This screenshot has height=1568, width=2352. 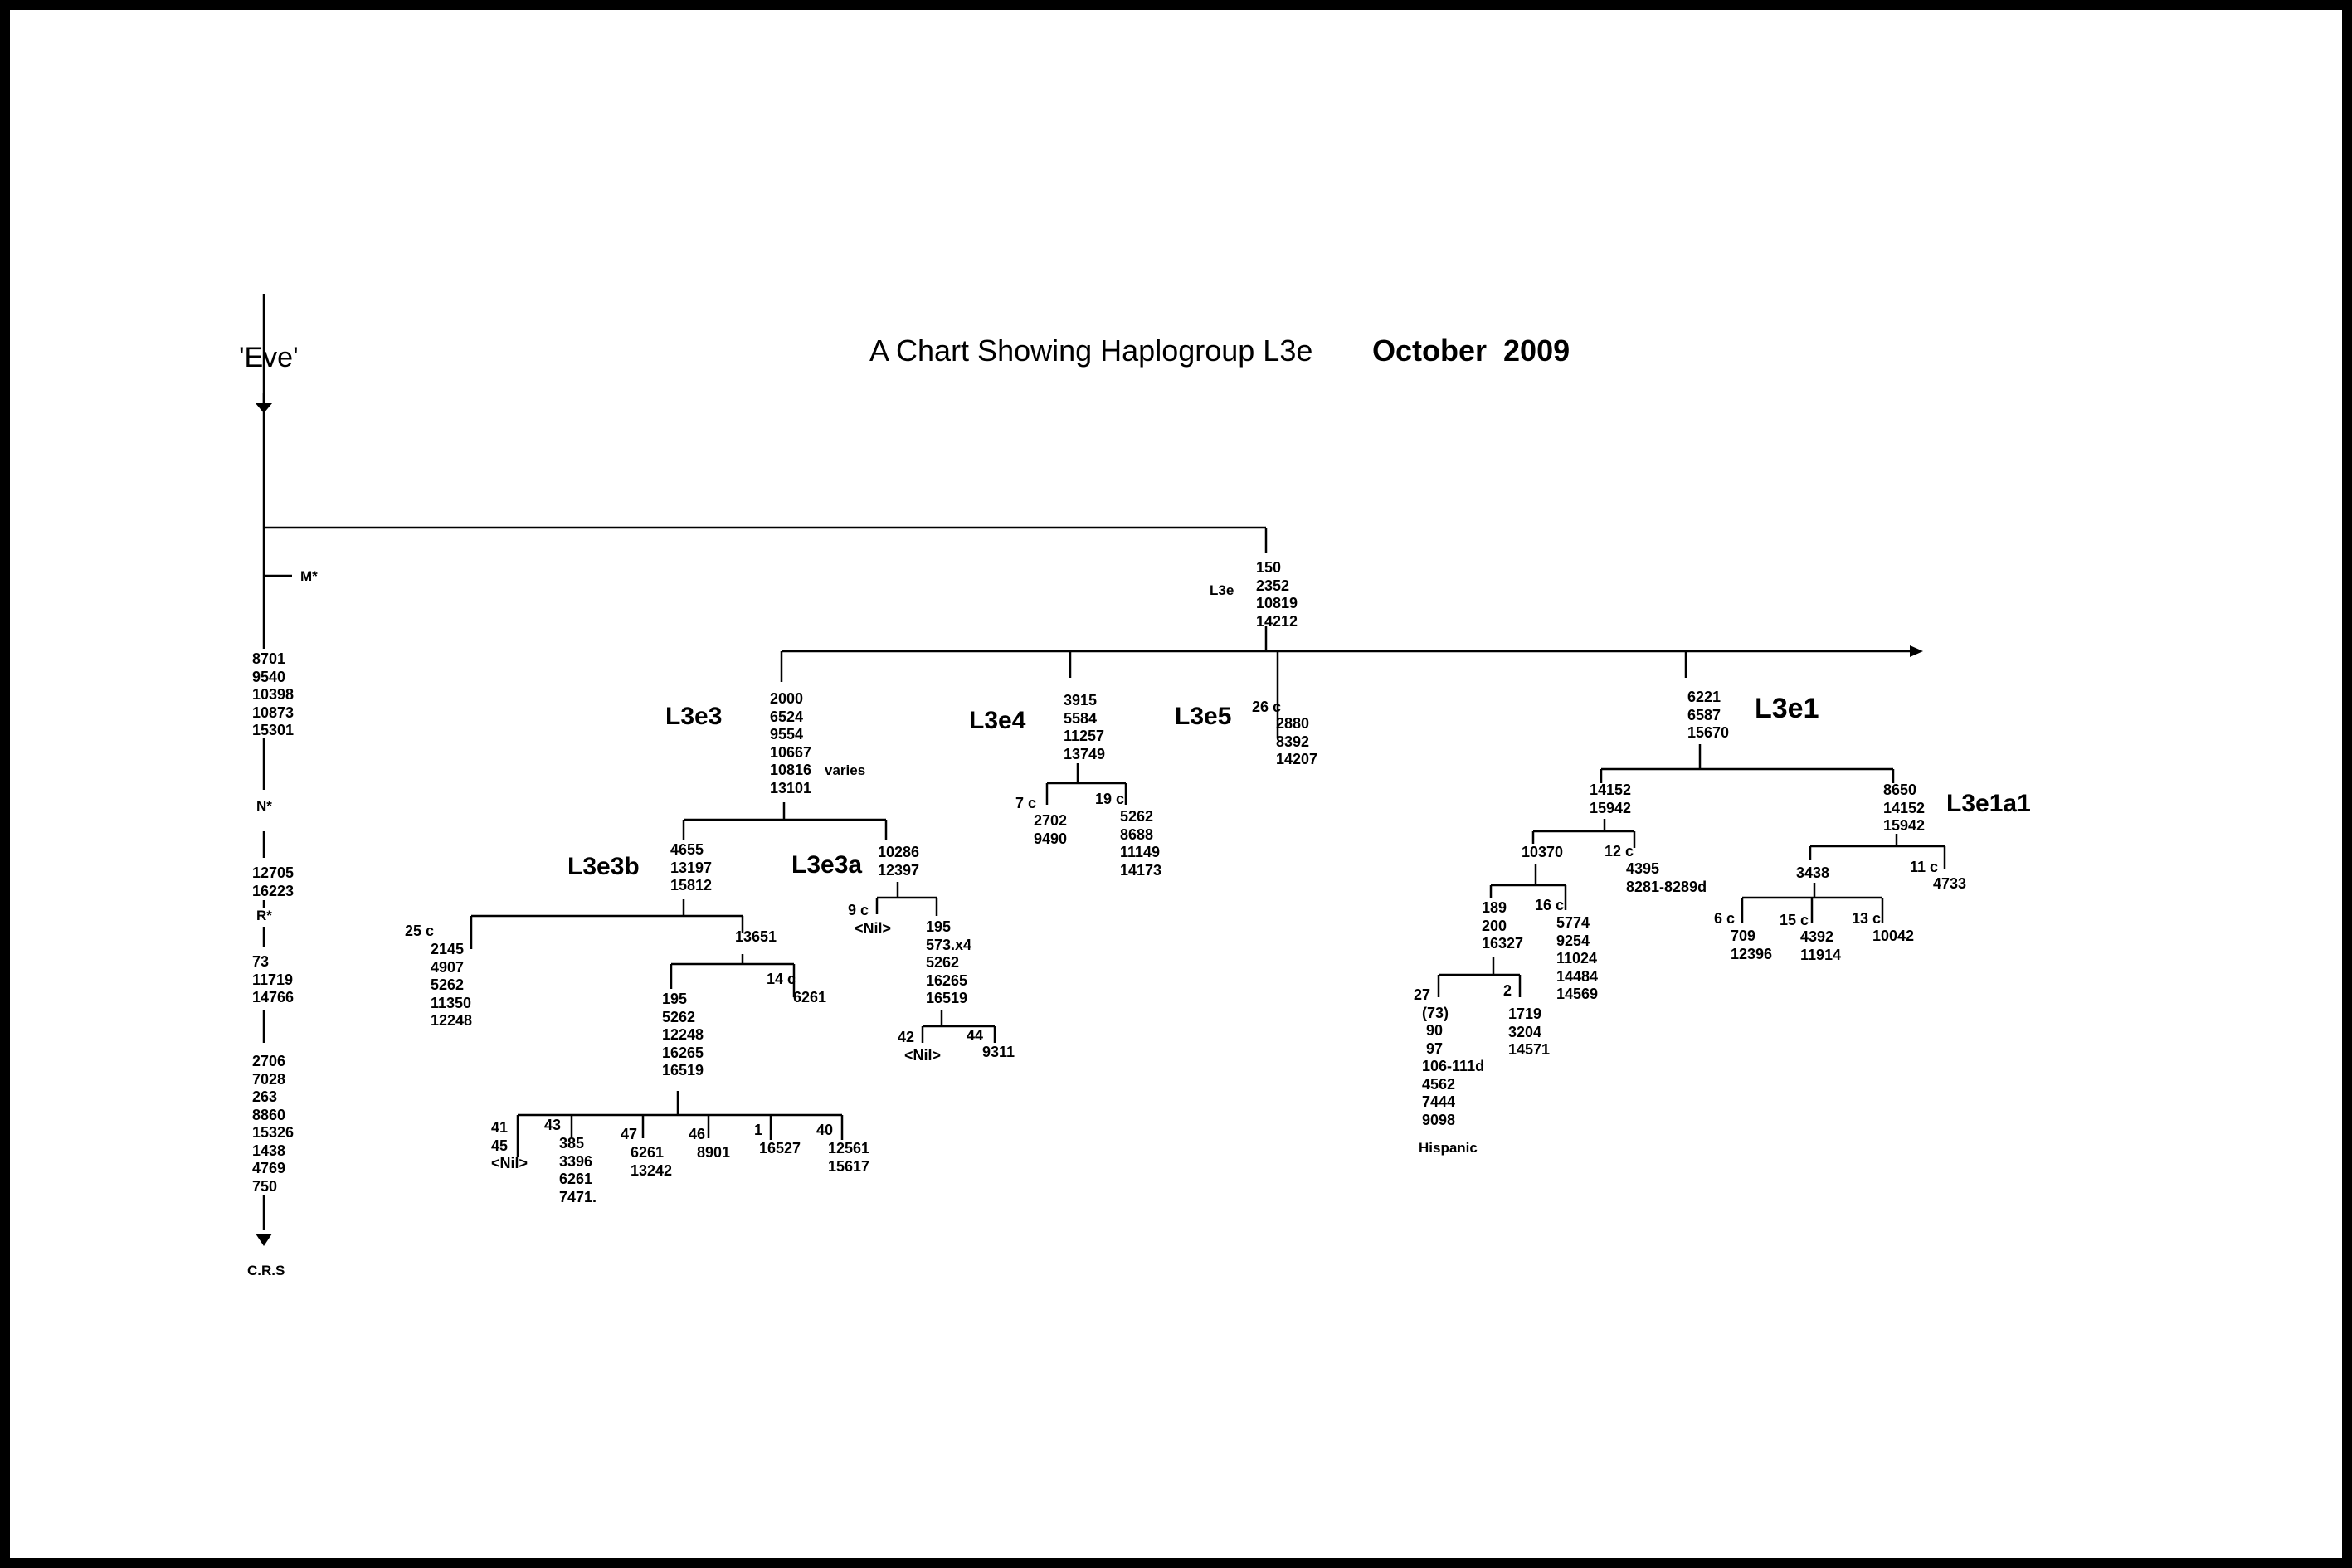 What do you see at coordinates (1916, 651) in the screenshot?
I see `l3e-bar-arrowhead` at bounding box center [1916, 651].